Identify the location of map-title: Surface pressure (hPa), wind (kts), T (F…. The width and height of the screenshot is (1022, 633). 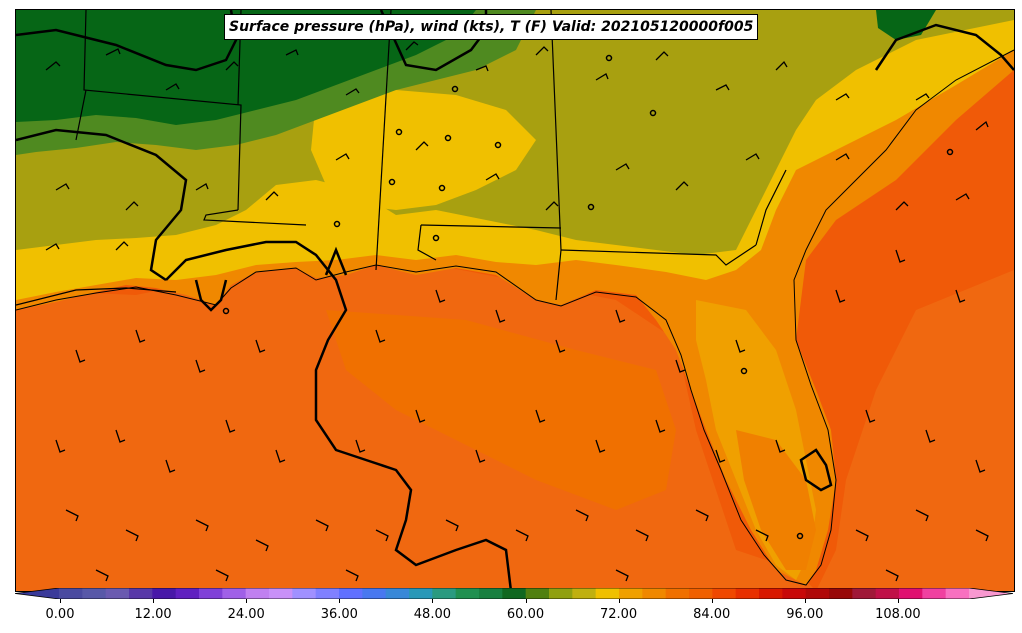
(491, 27).